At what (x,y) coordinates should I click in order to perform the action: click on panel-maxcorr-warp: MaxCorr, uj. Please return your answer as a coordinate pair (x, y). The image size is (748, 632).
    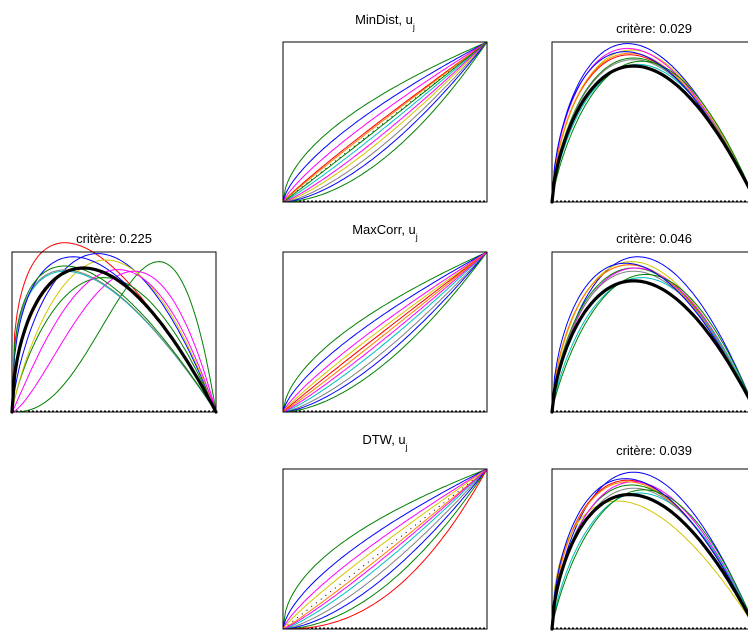
    Looking at the image, I should click on (385, 317).